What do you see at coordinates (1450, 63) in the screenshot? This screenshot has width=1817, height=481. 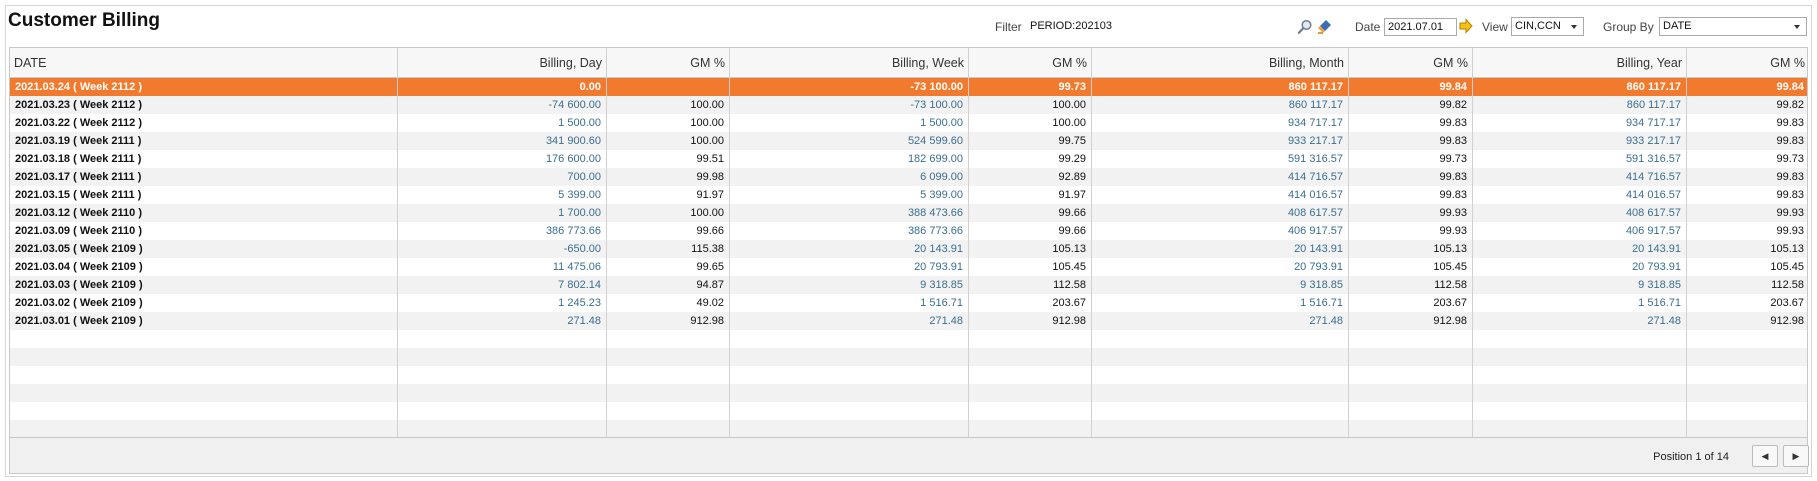 I see `column-header-gm-month: GM %` at bounding box center [1450, 63].